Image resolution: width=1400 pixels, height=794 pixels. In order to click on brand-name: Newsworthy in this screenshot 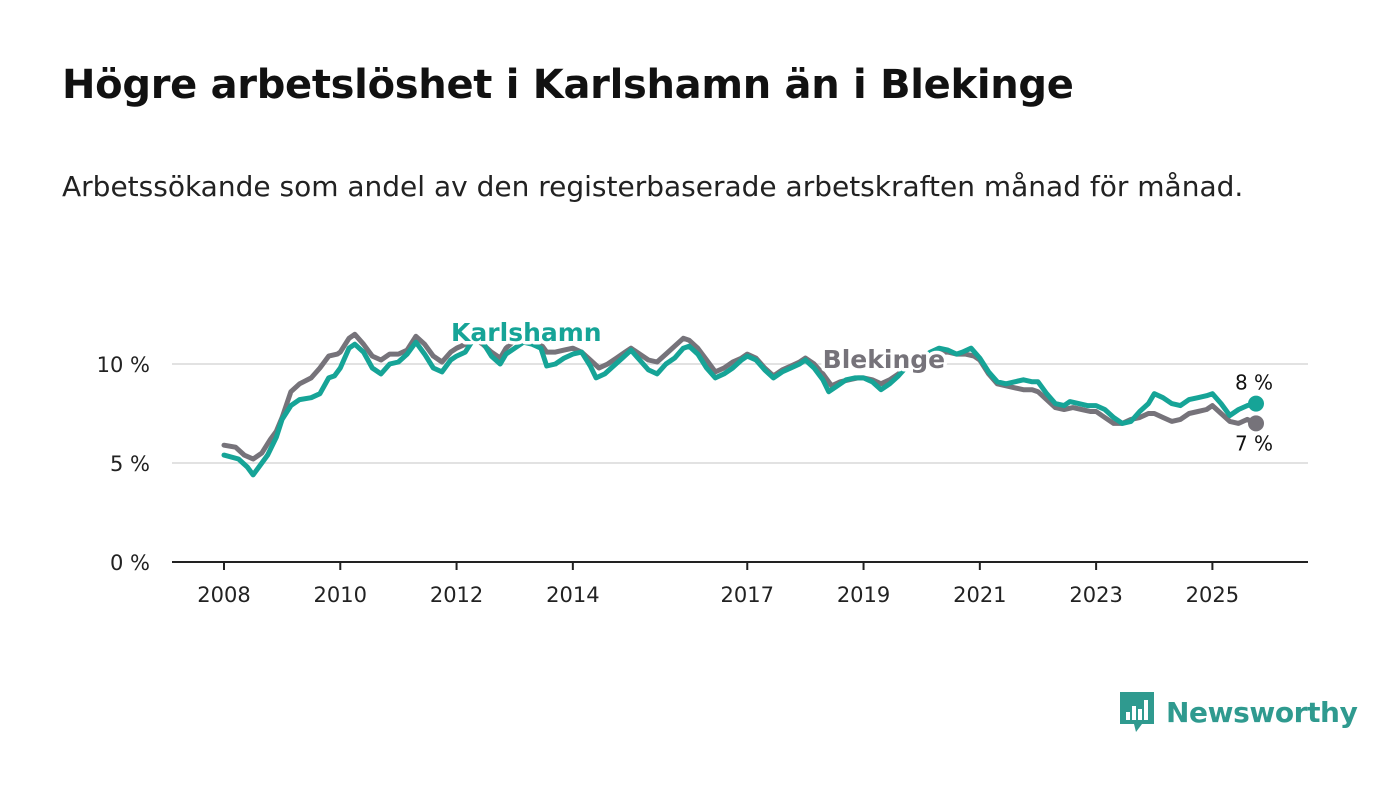, I will do `click(1262, 712)`.